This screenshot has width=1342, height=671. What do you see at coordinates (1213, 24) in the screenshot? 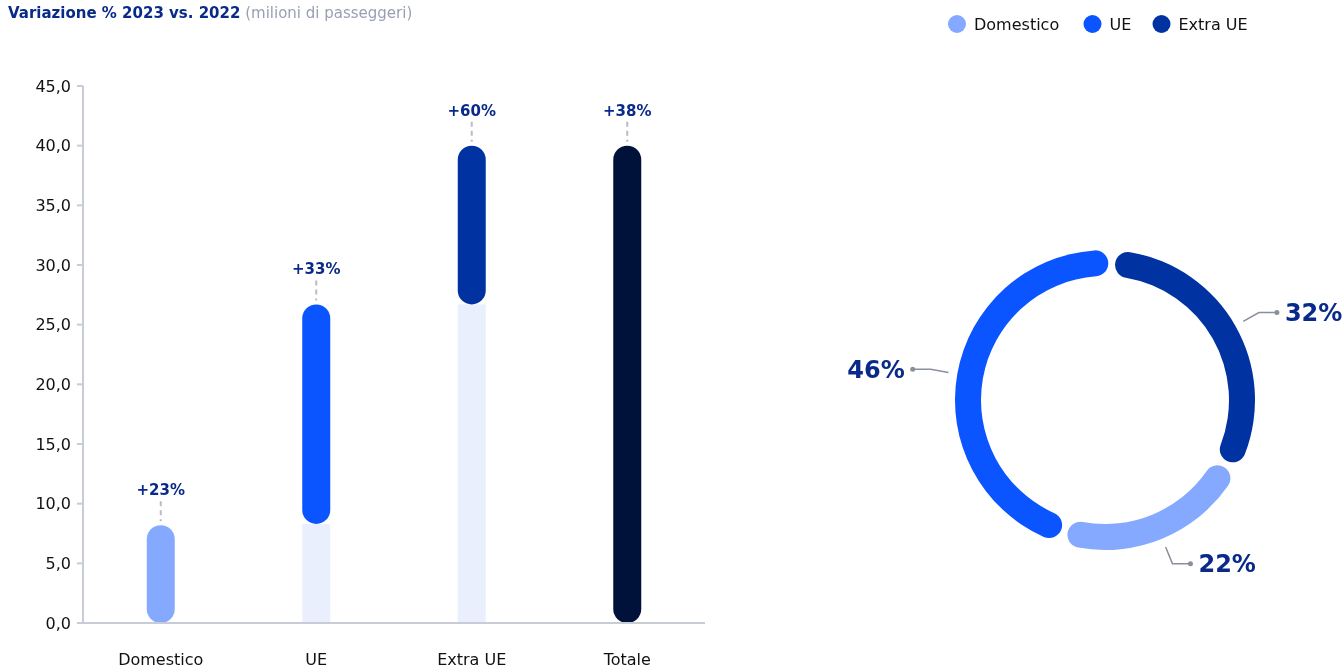
I see `legend-label: Extra UE` at bounding box center [1213, 24].